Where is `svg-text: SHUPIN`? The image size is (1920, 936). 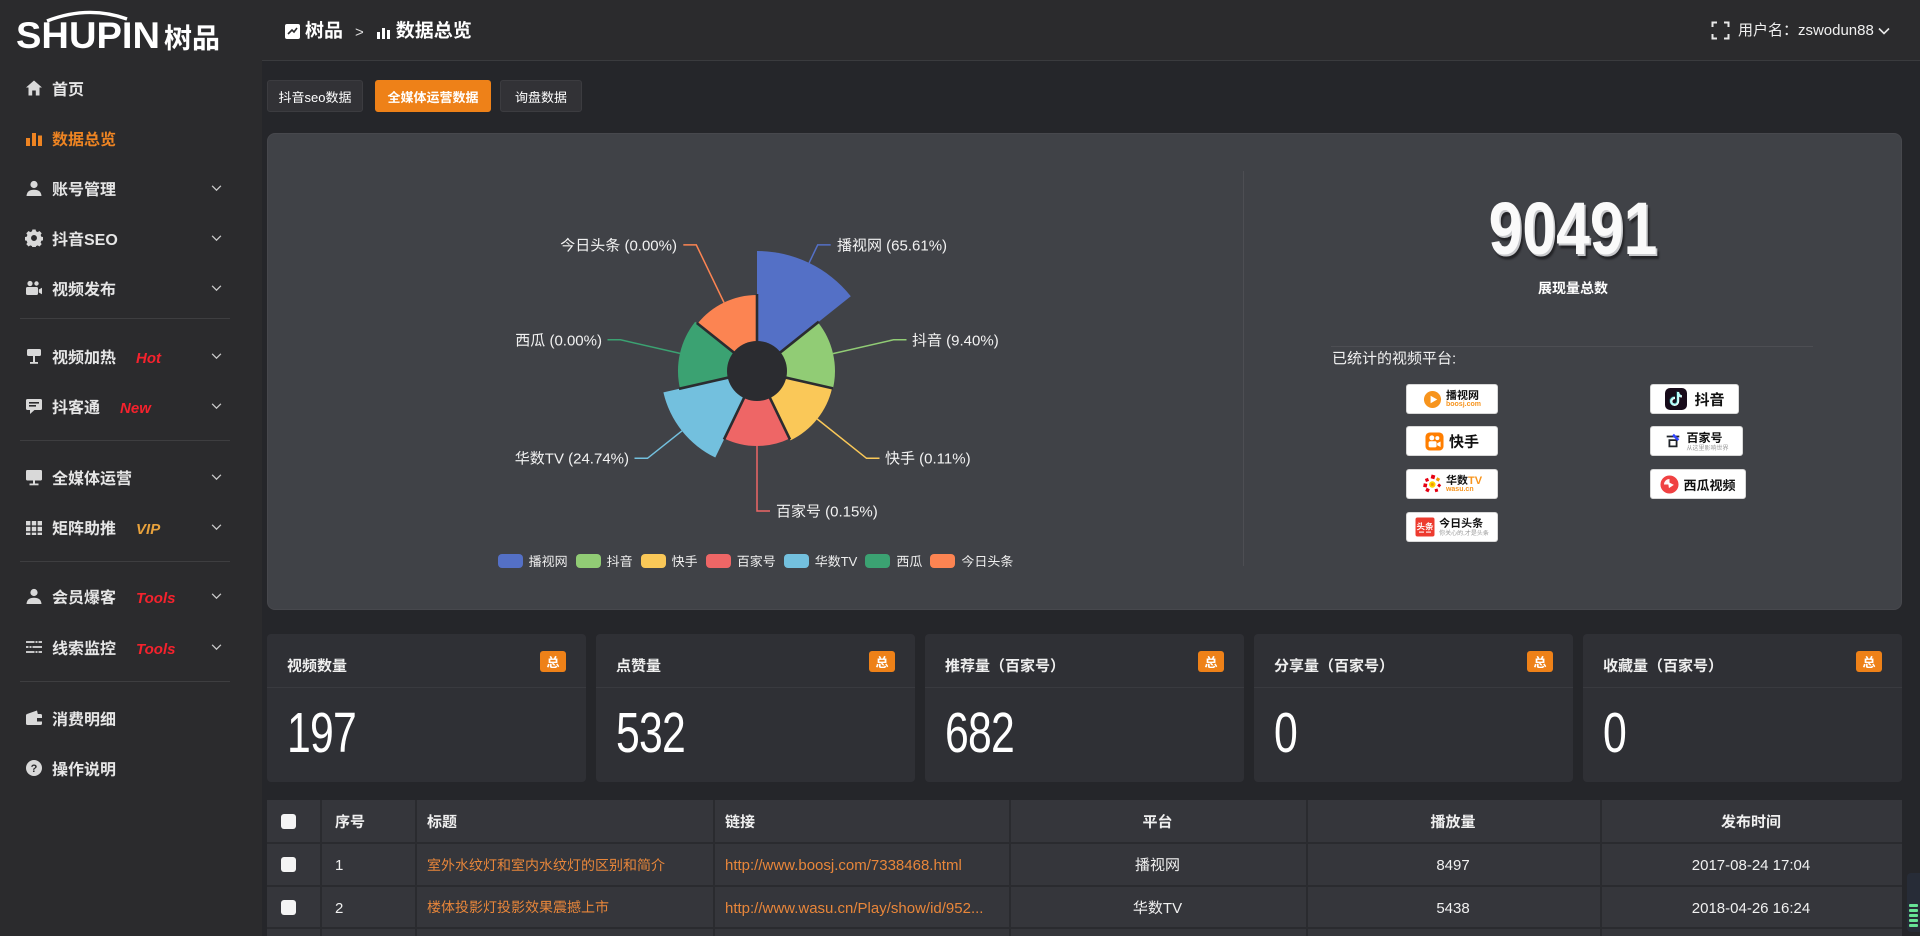 svg-text: SHUPIN is located at coordinates (88, 35).